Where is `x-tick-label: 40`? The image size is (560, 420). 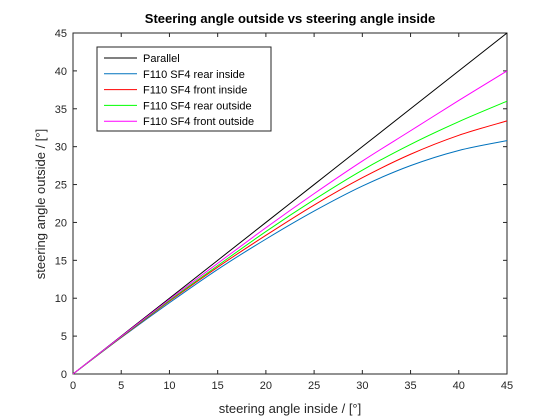 x-tick-label: 40 is located at coordinates (459, 386).